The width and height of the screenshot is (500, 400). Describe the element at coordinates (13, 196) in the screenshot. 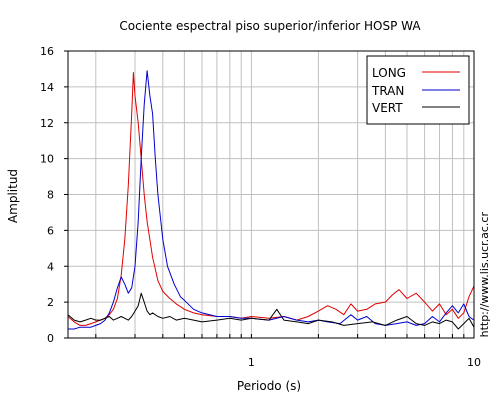

I see `y-axis-label: Amplitud` at that location.